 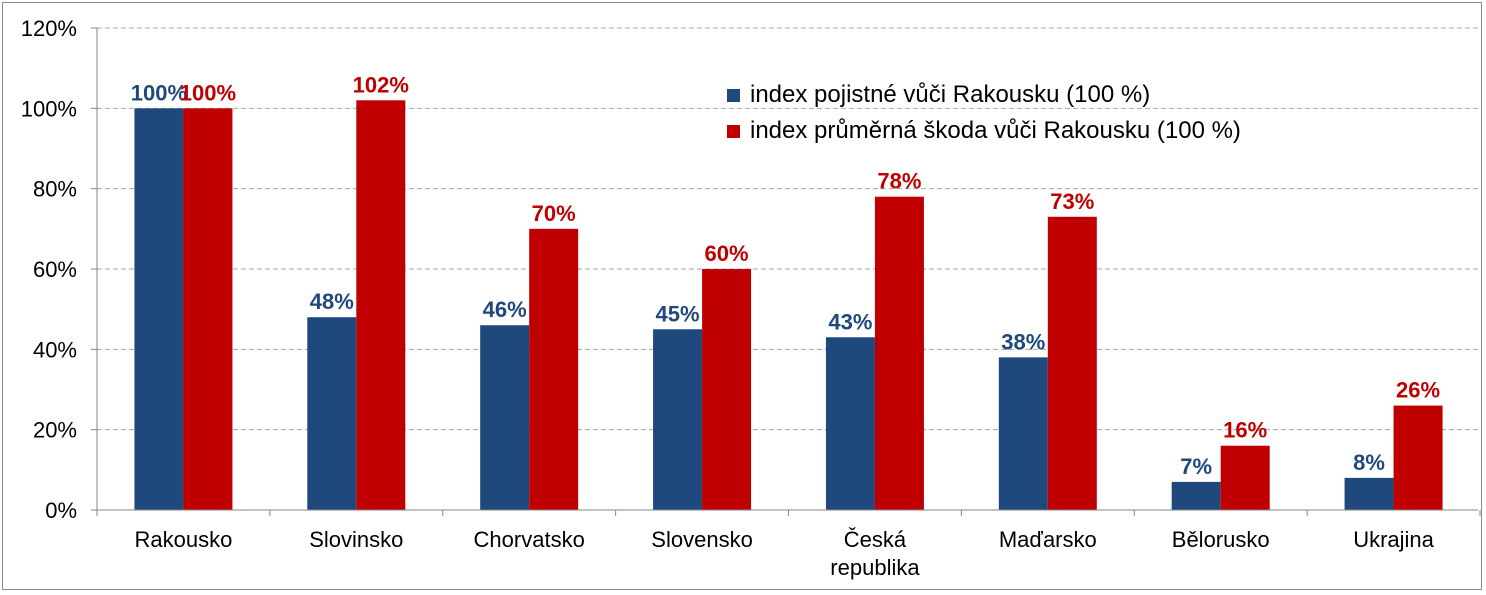 I want to click on data-label: 73%, so click(x=1072, y=201).